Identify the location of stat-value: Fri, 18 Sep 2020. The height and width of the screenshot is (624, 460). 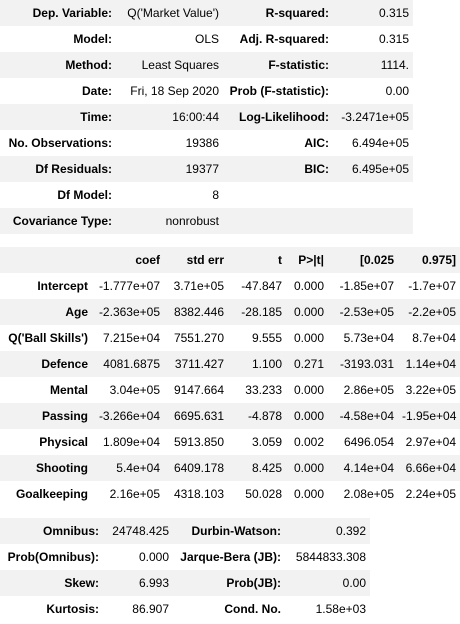
(174, 91).